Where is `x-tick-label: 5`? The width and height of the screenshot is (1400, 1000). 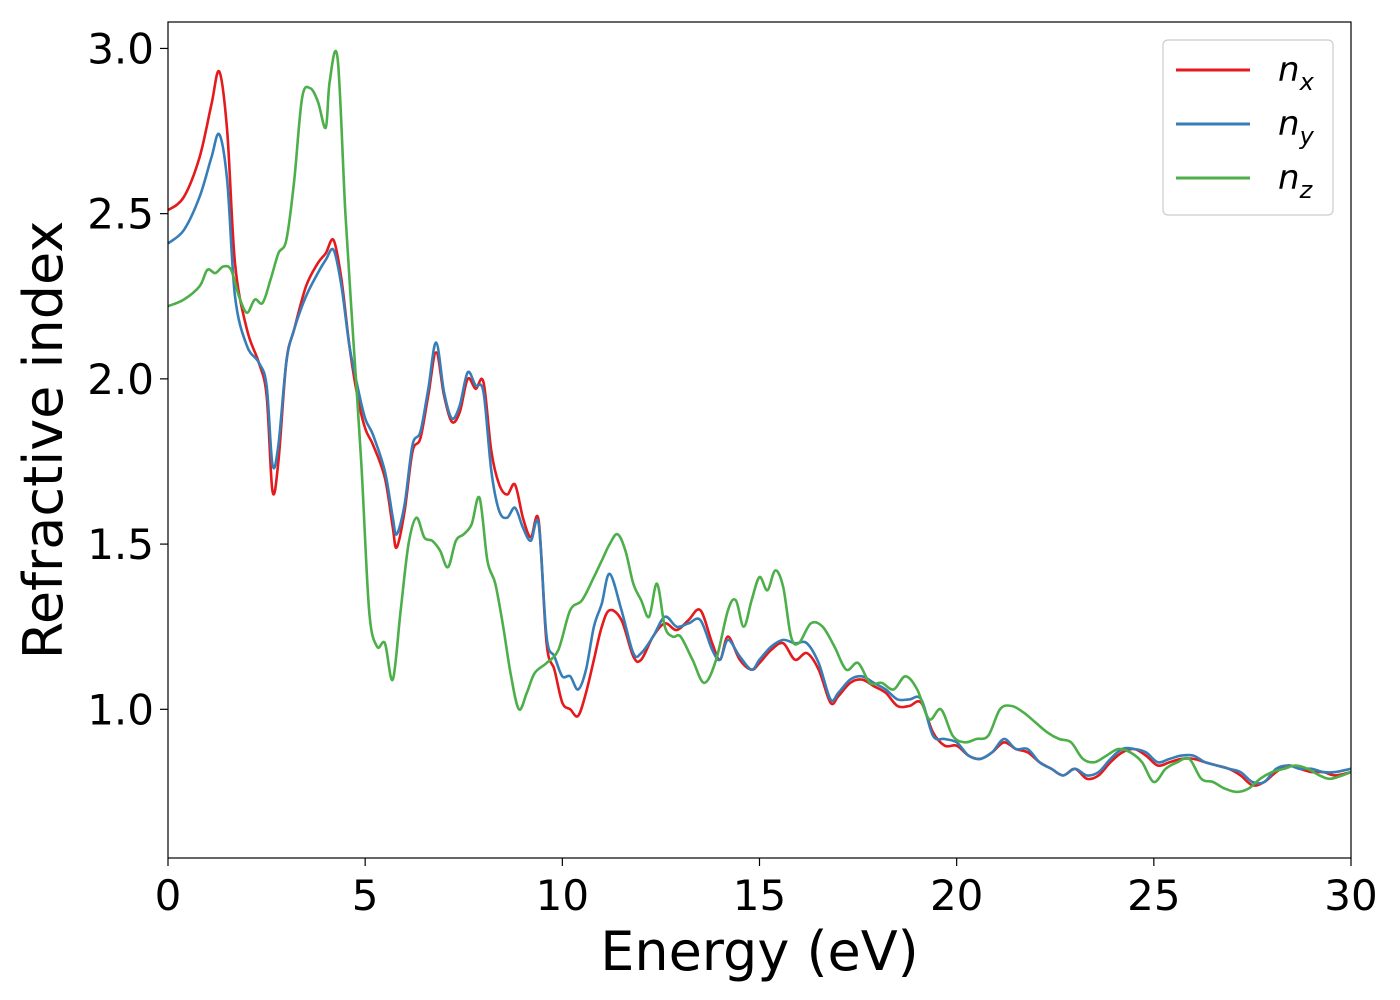
x-tick-label: 5 is located at coordinates (365, 895).